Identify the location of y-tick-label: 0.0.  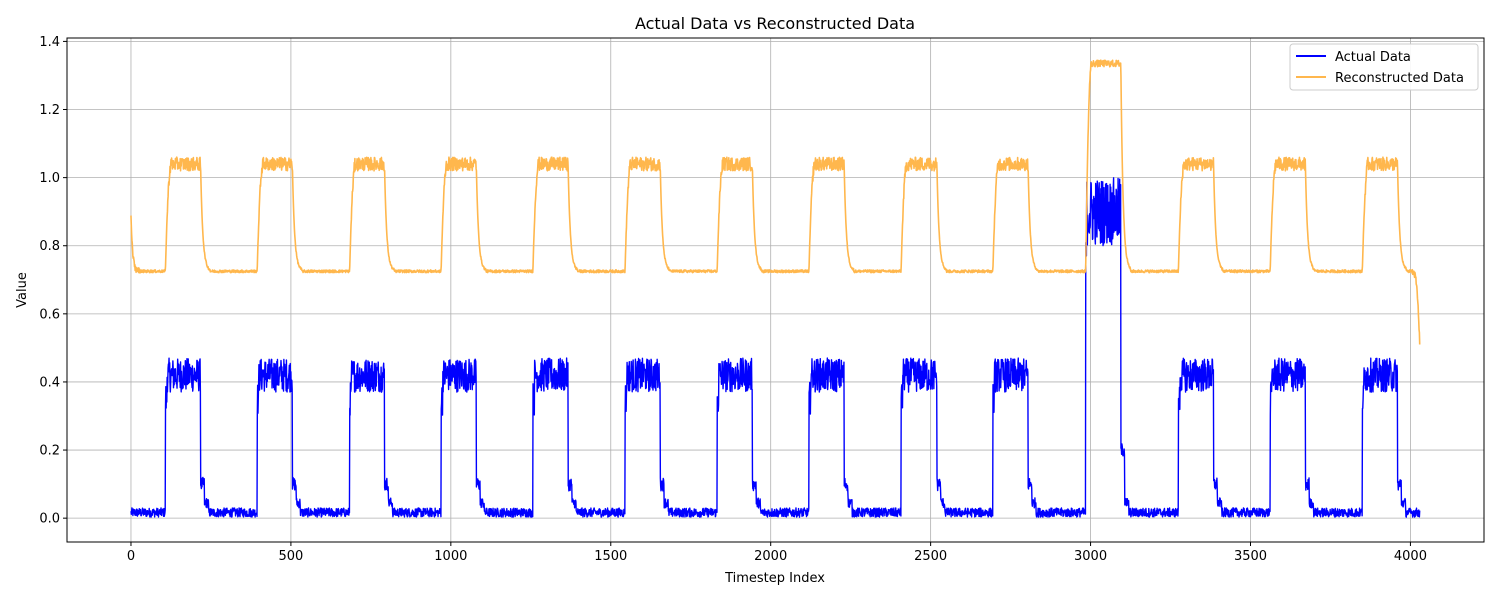
(49, 519).